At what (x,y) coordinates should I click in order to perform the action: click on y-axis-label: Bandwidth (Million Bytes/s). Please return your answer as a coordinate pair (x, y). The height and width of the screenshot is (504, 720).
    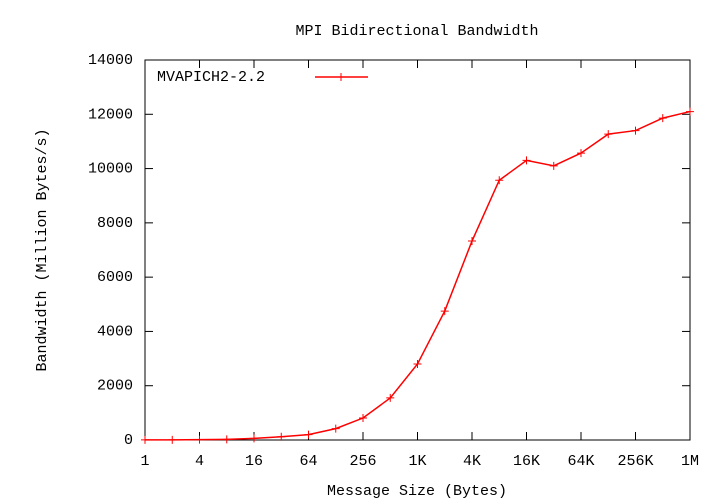
    Looking at the image, I should click on (42, 249).